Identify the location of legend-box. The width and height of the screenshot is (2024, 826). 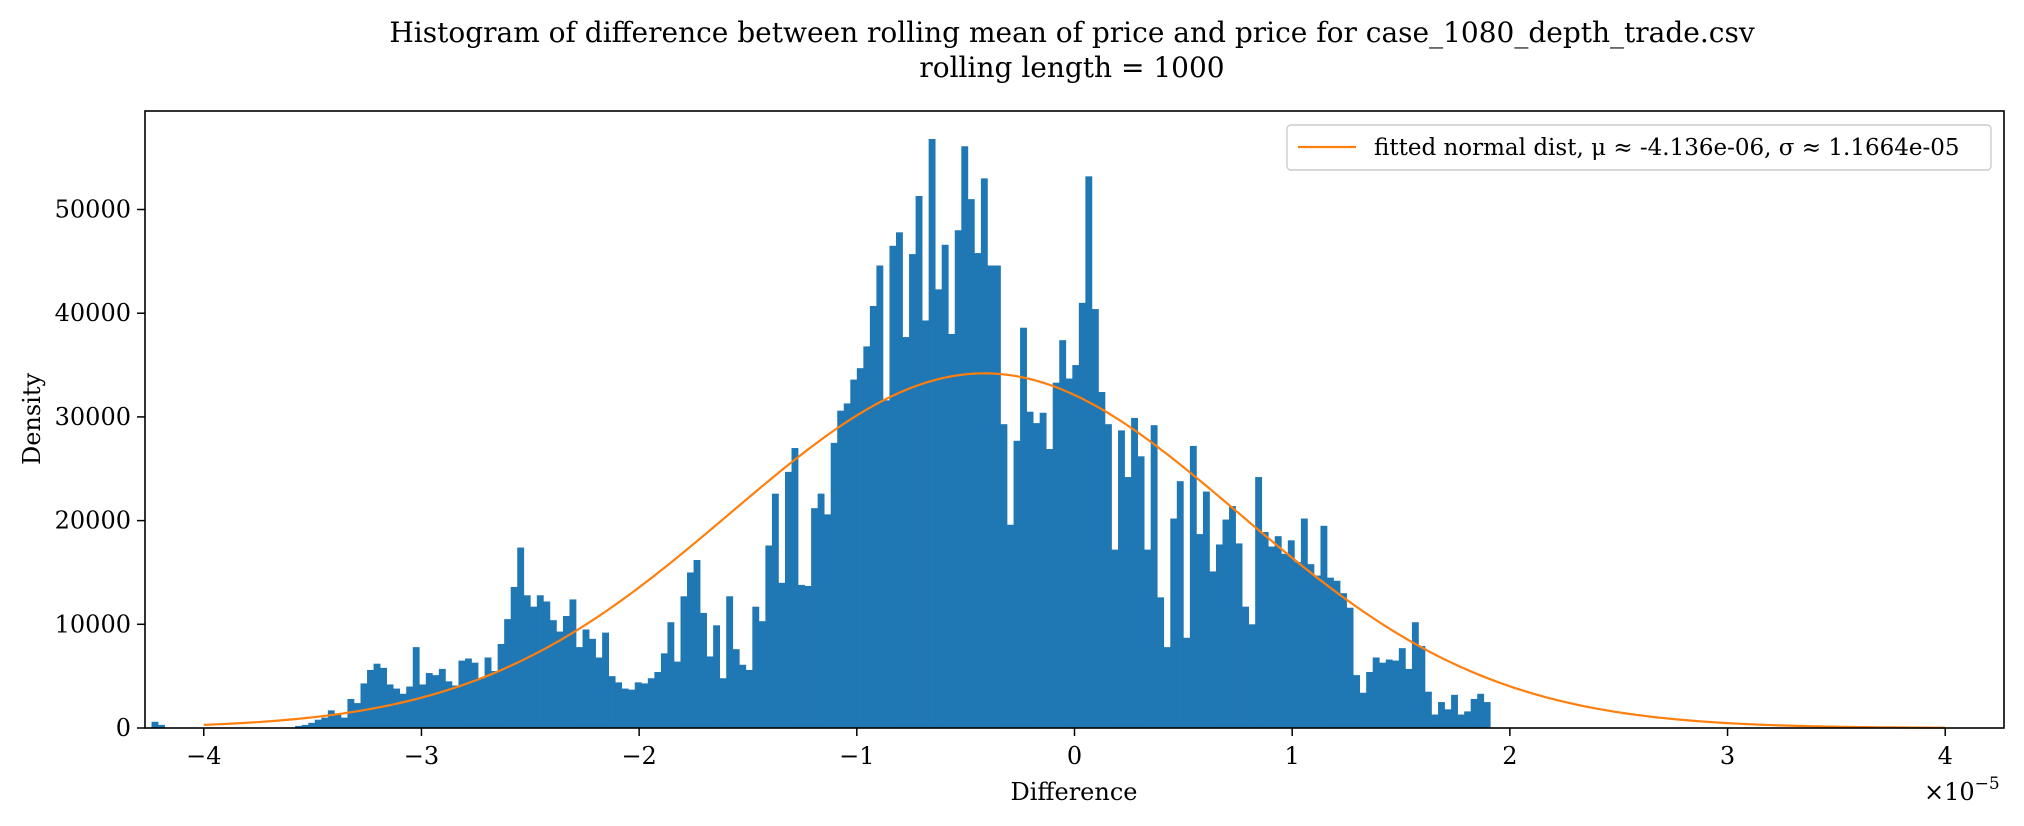
(1639, 147).